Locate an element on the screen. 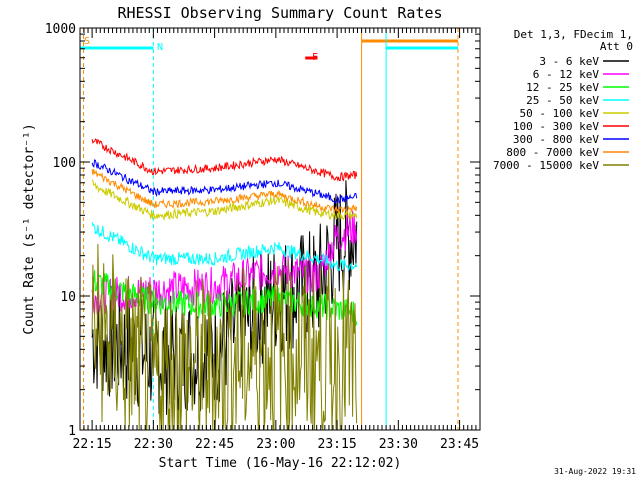 The width and height of the screenshot is (640, 480). y-tick-label: 1000 is located at coordinates (60, 29).